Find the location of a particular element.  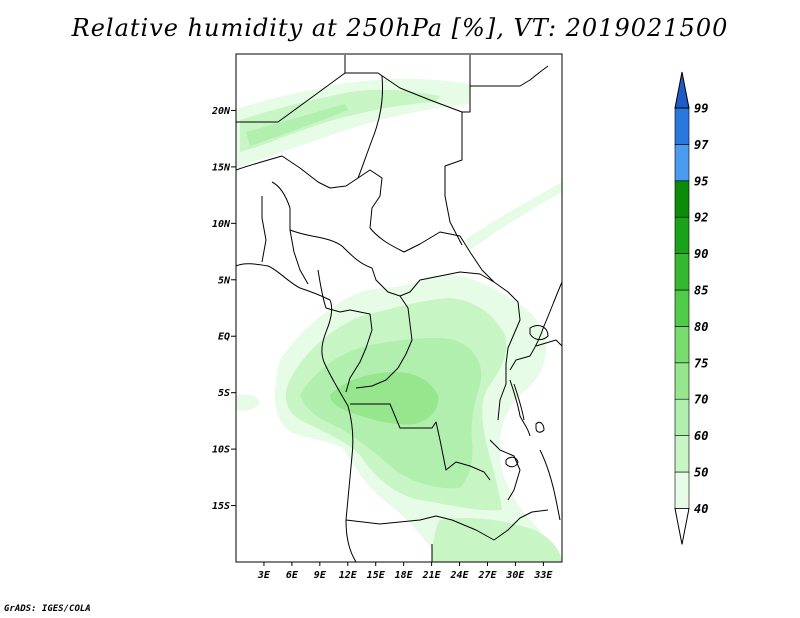

lon-tick-label: 24E is located at coordinates (460, 575).